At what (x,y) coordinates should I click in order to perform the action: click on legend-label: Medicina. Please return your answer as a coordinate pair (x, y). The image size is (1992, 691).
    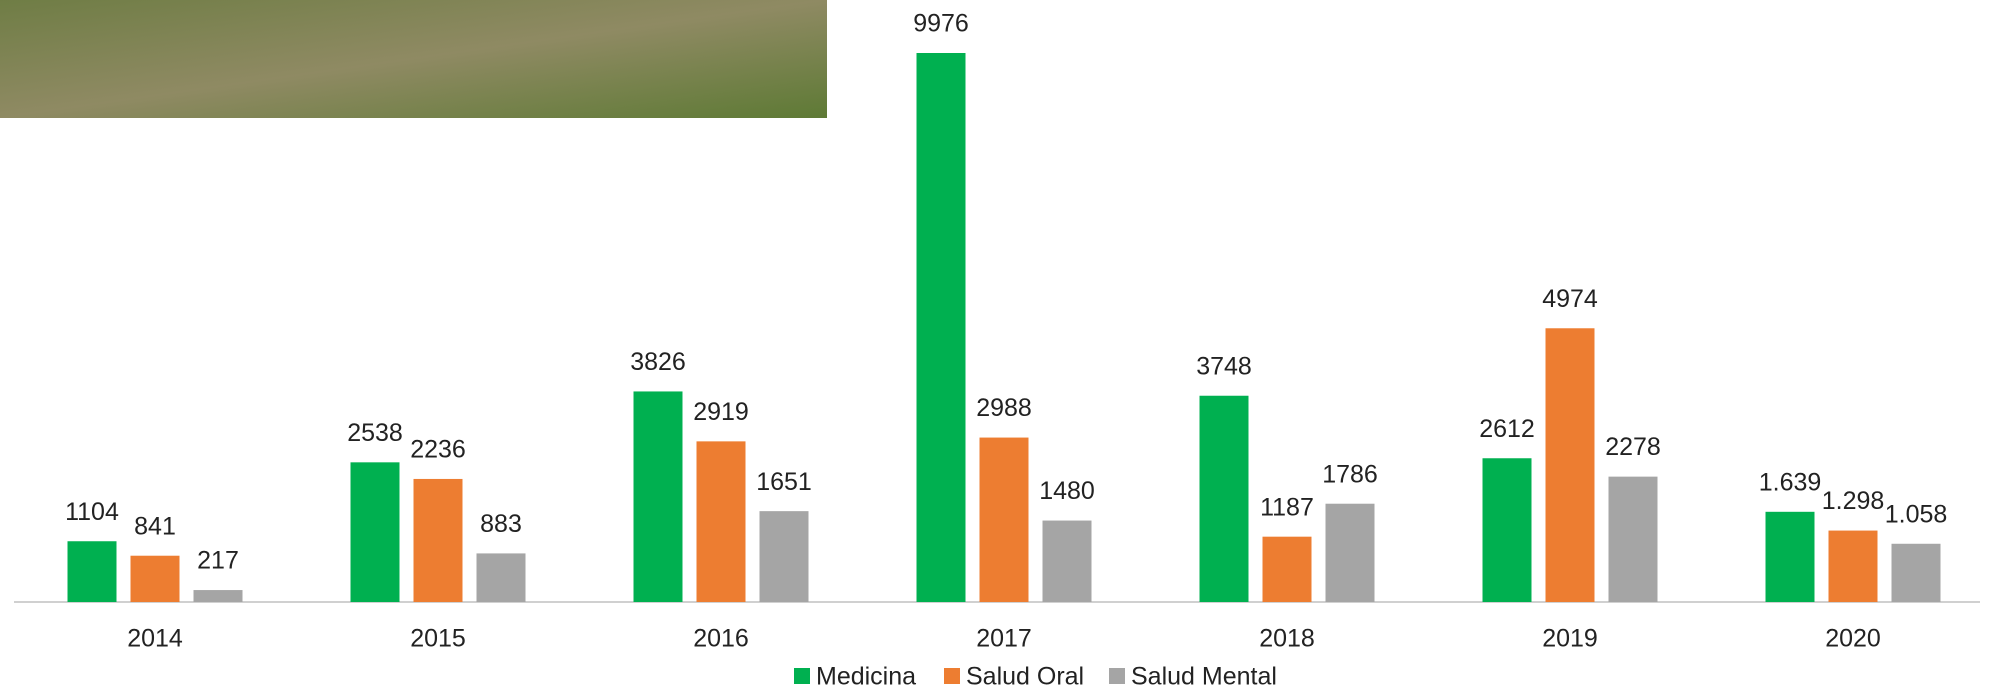
    Looking at the image, I should click on (866, 677).